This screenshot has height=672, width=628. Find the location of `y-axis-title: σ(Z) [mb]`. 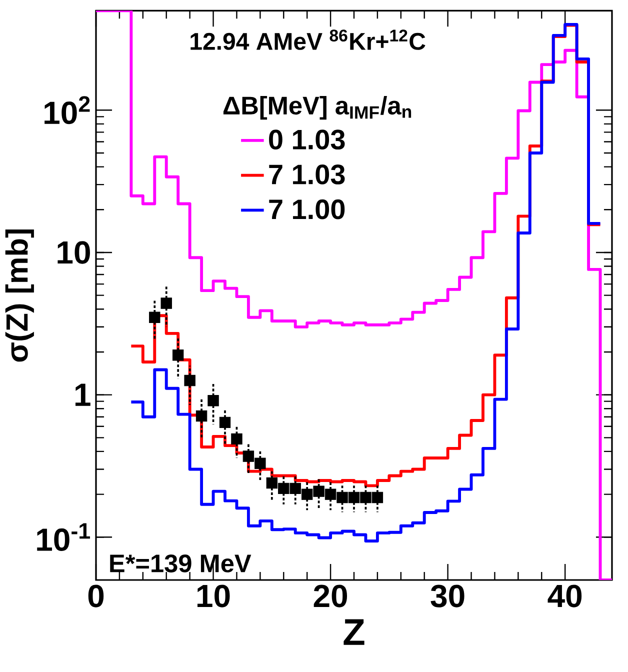

y-axis-title: σ(Z) [mb] is located at coordinates (19, 296).